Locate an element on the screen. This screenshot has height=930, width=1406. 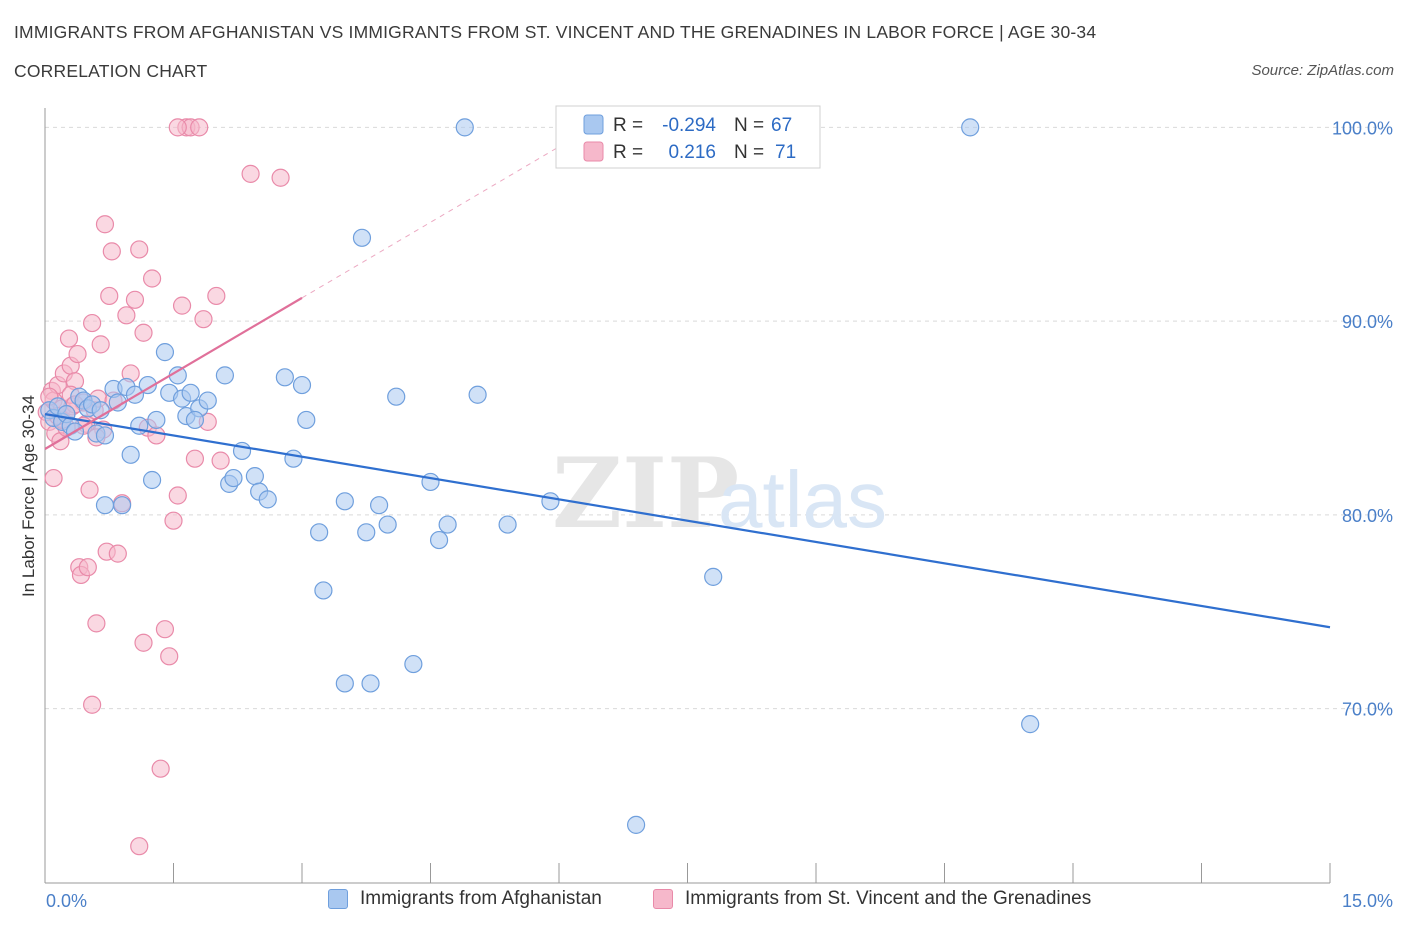
legend-r-value-1: -0.294 is located at coordinates (689, 125).